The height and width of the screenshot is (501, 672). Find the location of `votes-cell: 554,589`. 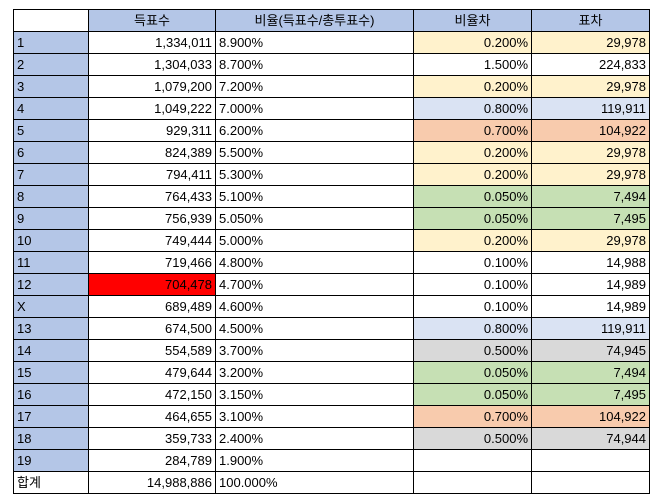

votes-cell: 554,589 is located at coordinates (152, 350).